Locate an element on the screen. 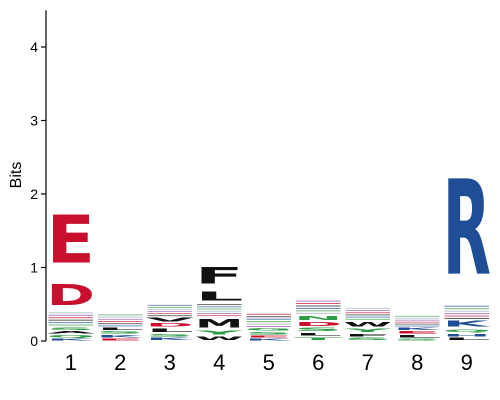 The height and width of the screenshot is (400, 500). logo-letter: R is located at coordinates (467, 230).